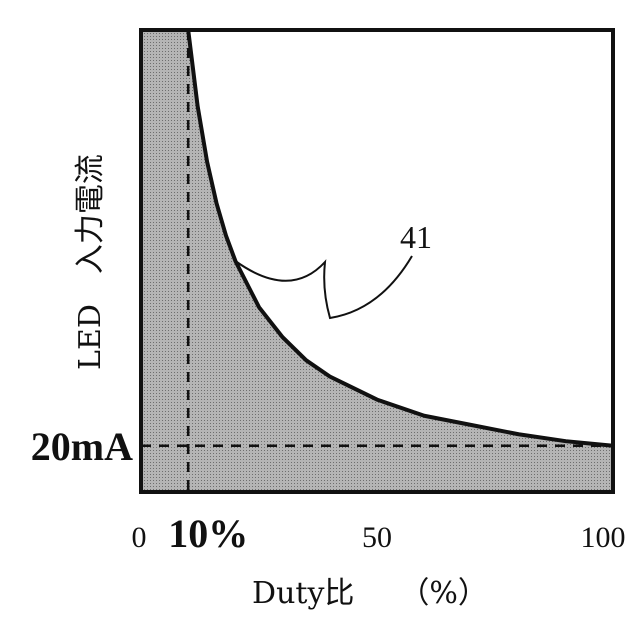  I want to click on y-reference-label: 20mA, so click(82, 446).